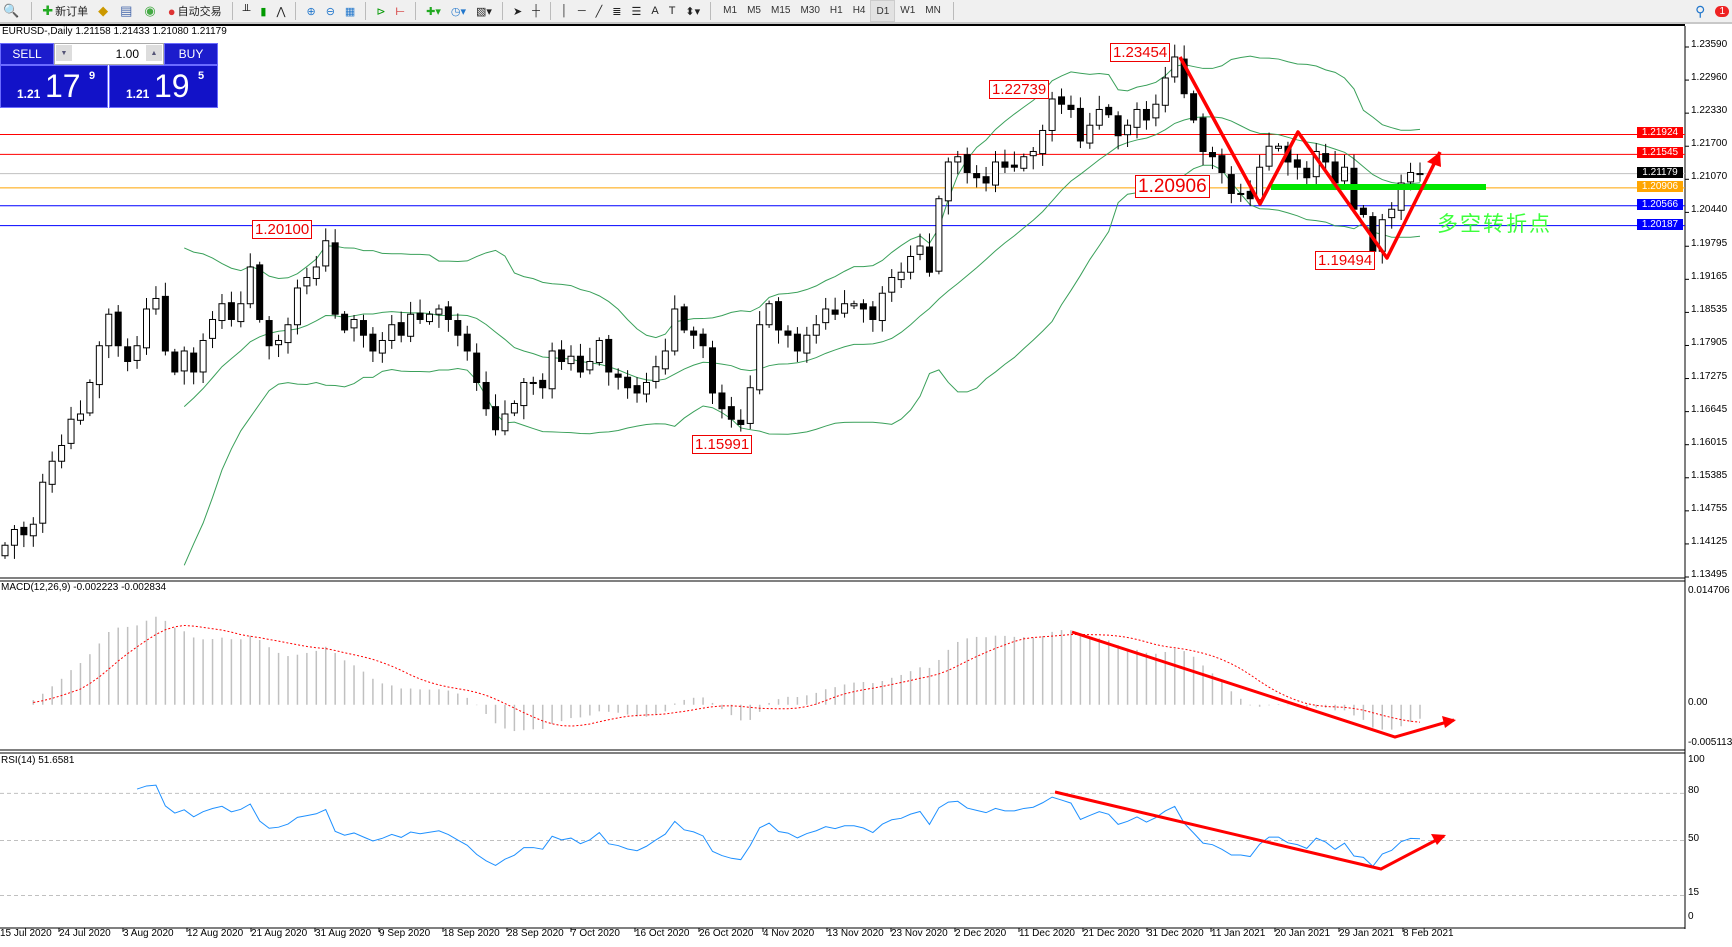  What do you see at coordinates (11, 10) in the screenshot?
I see `zoom-window-icon: 🔍` at bounding box center [11, 10].